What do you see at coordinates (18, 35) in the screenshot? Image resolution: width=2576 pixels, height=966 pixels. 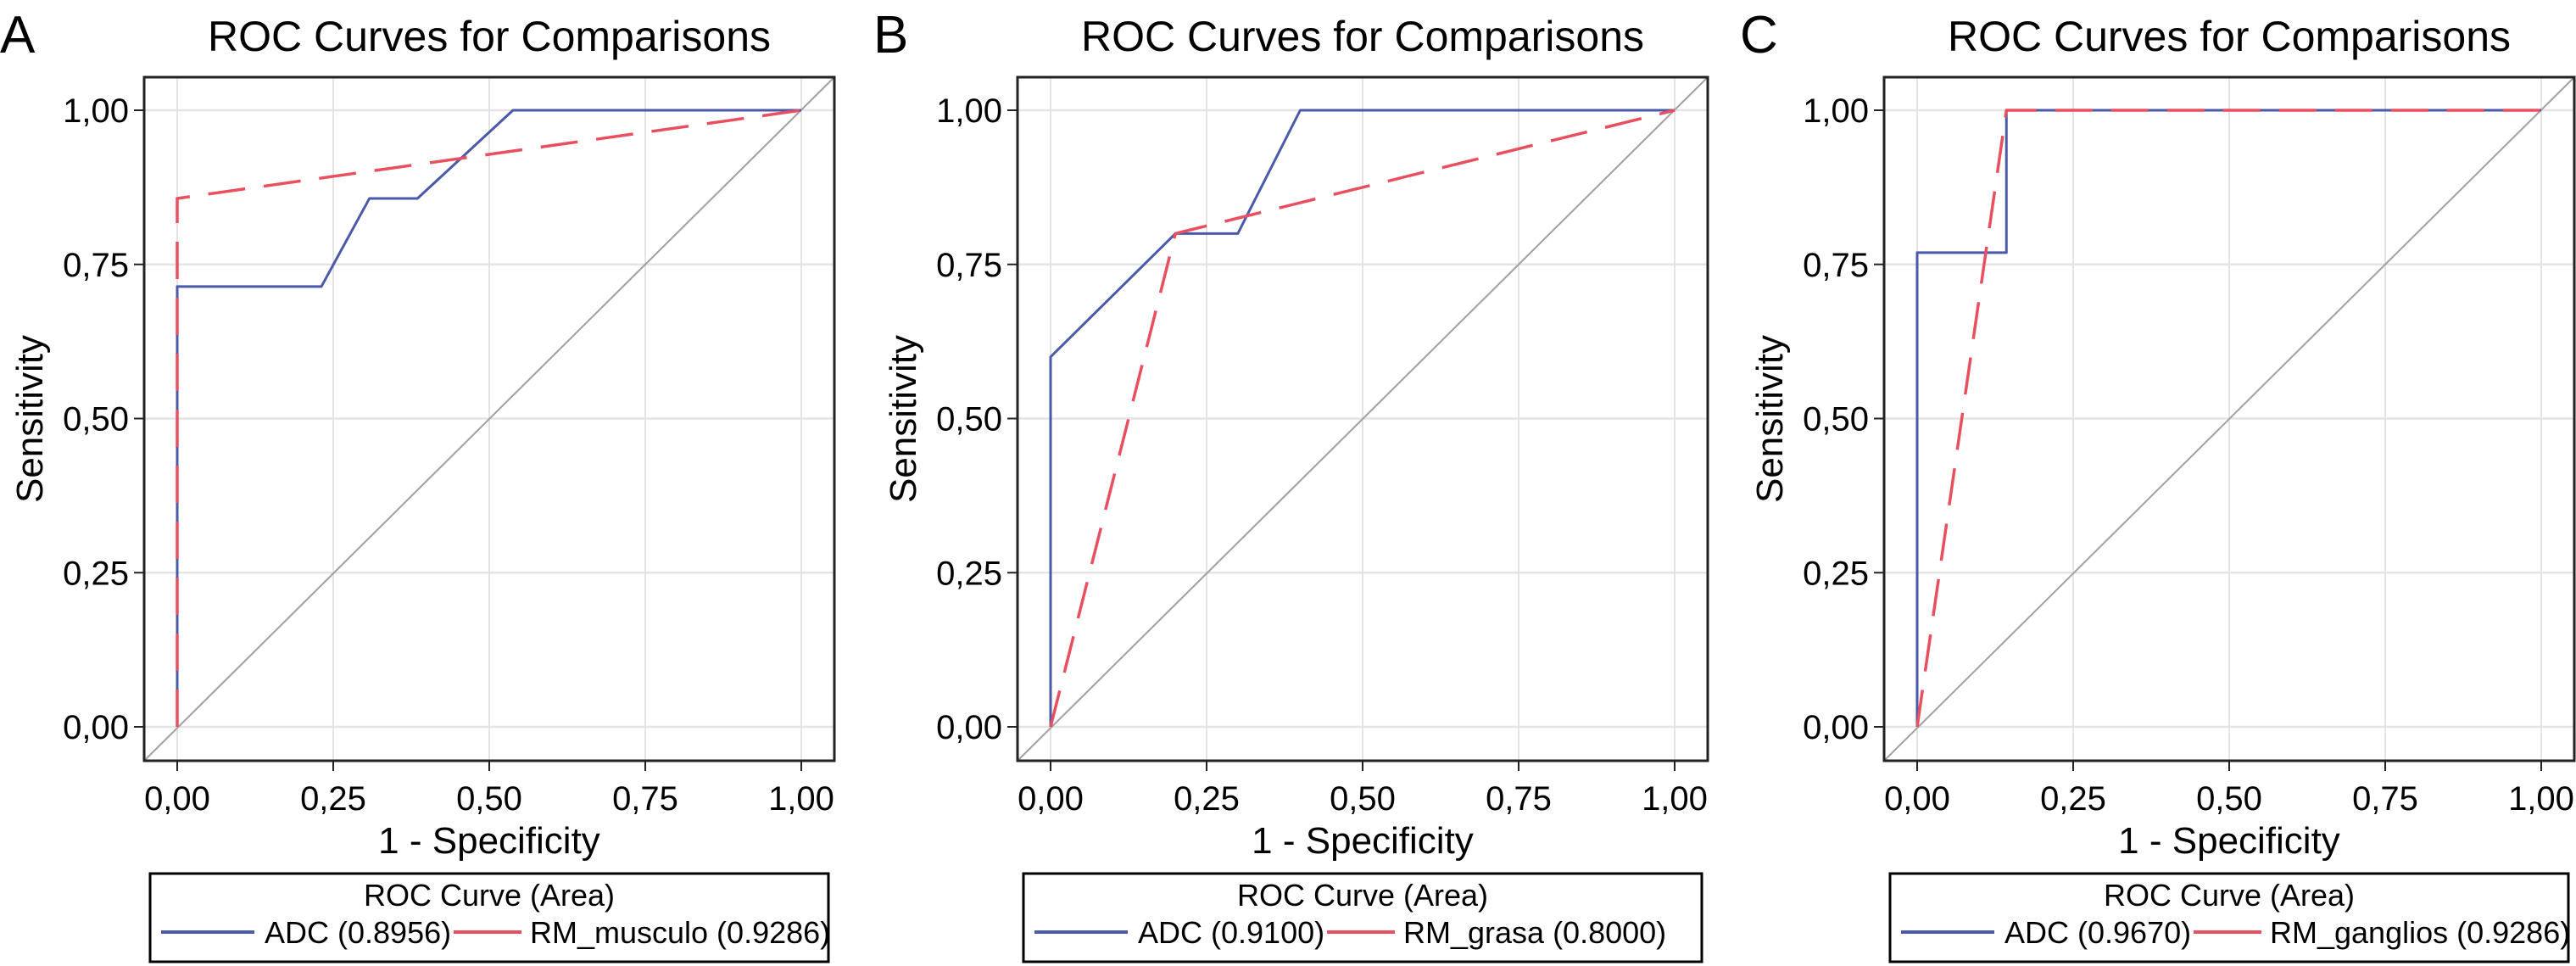 I see `panel-label: A` at bounding box center [18, 35].